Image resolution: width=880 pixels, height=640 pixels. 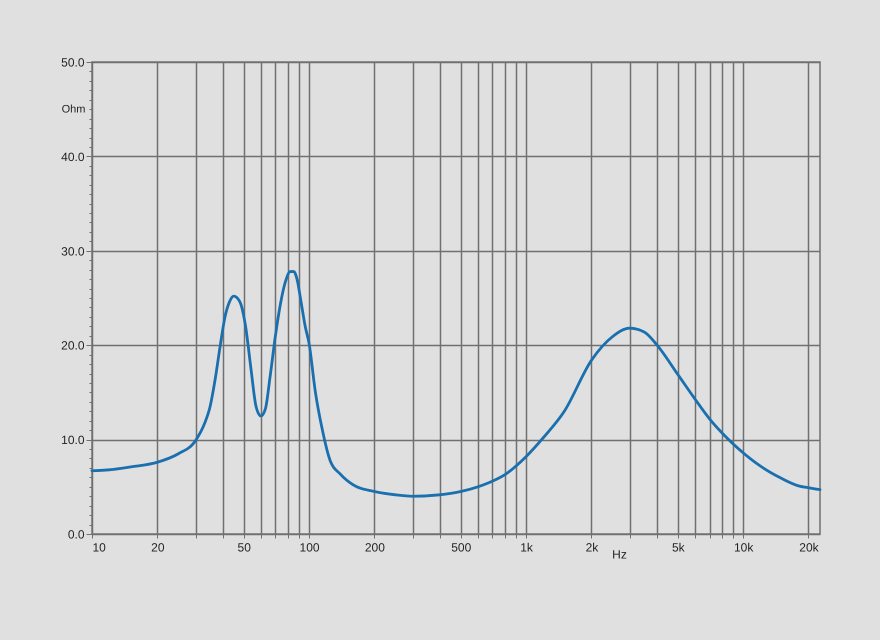 What do you see at coordinates (461, 547) in the screenshot?
I see `x-tick-label: 500` at bounding box center [461, 547].